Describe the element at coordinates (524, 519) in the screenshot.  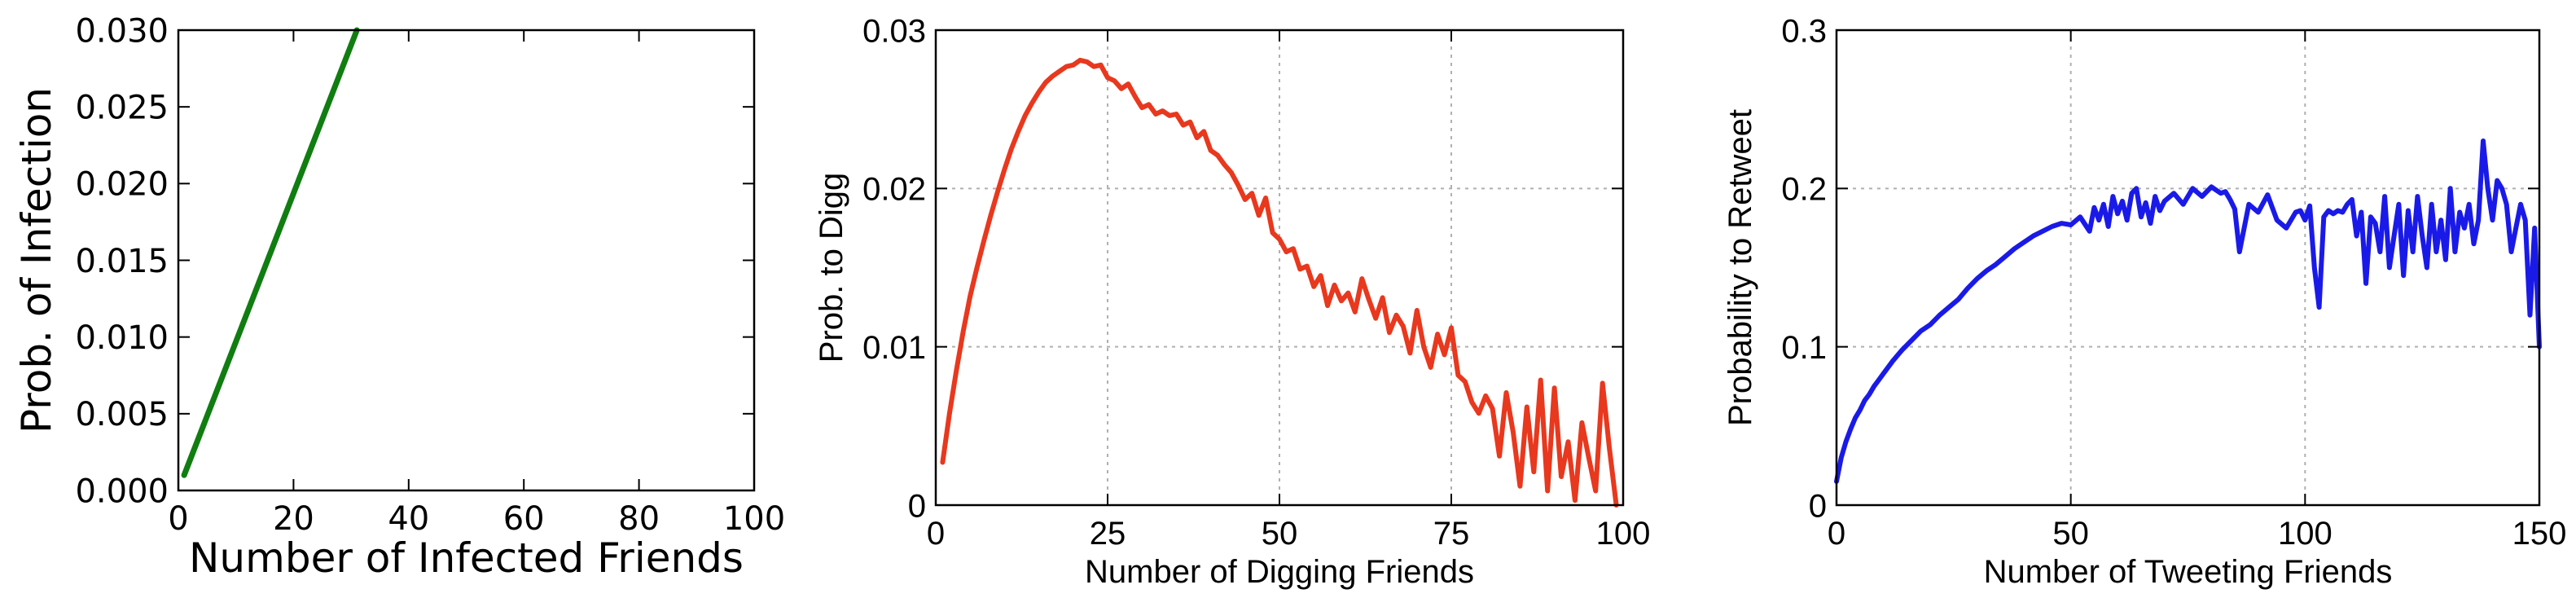
I see `x-tick-label: 60` at that location.